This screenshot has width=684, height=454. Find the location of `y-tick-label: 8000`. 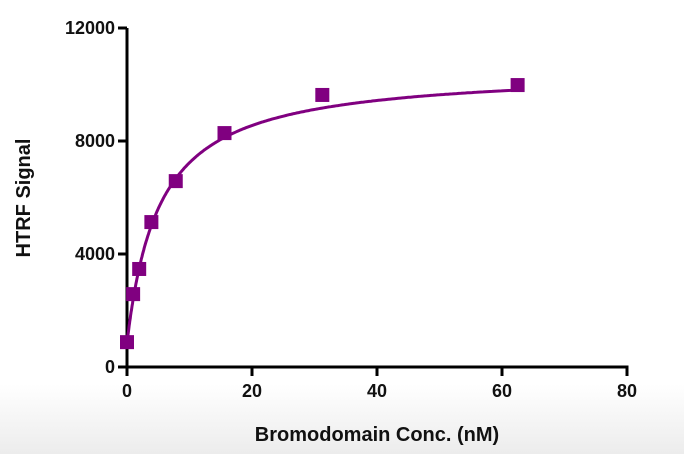

y-tick-label: 8000 is located at coordinates (95, 141).